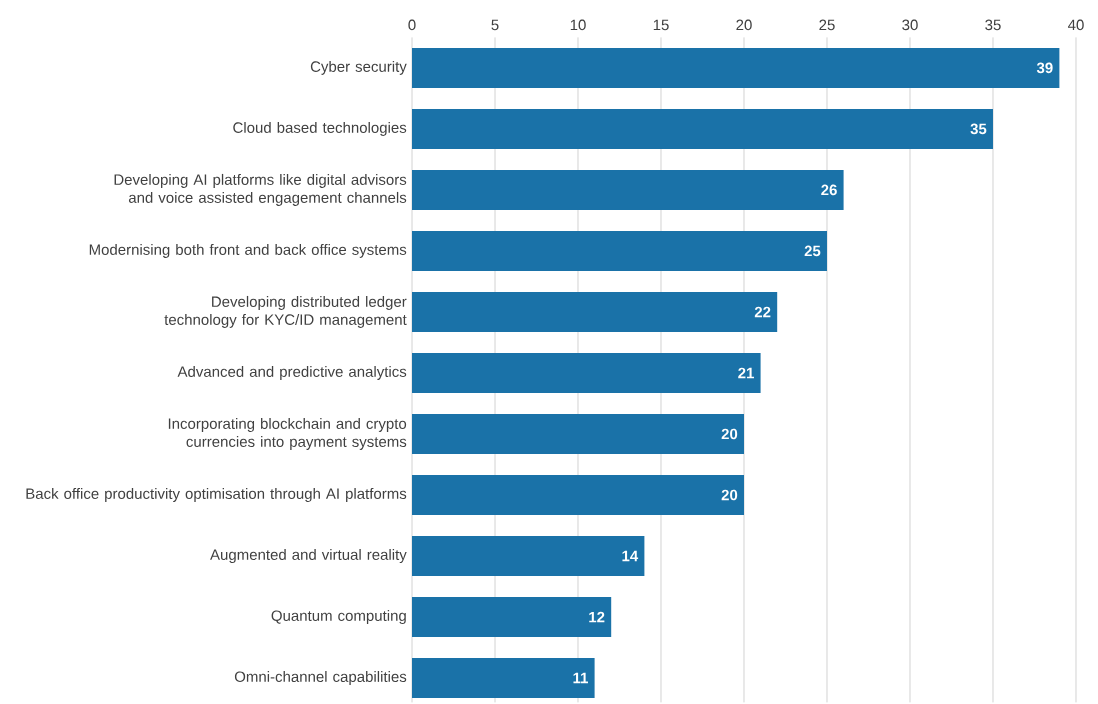 The image size is (1098, 704). What do you see at coordinates (292, 372) in the screenshot?
I see `y-tick-label: Advanced and predictive analytics` at bounding box center [292, 372].